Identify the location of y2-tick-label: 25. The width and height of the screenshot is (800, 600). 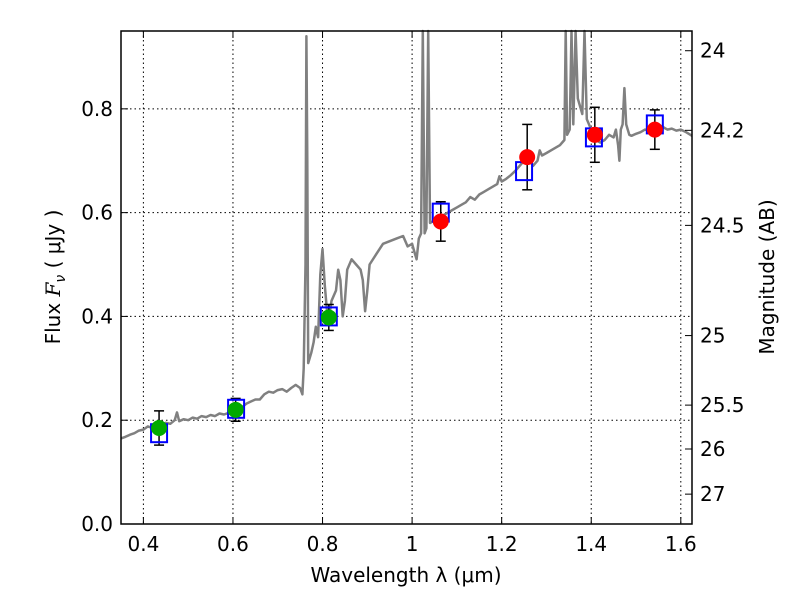
(712, 336).